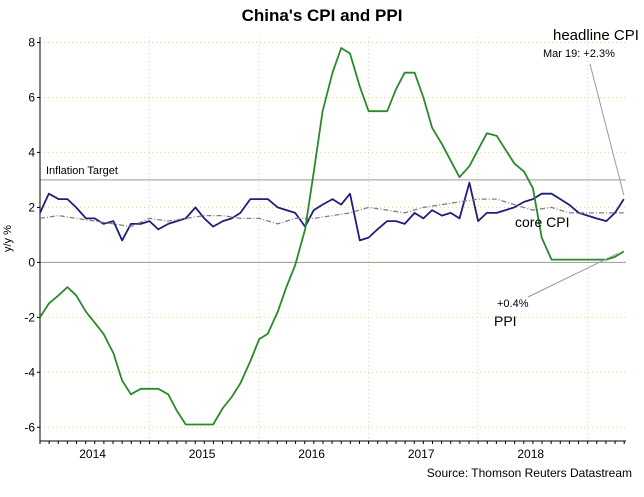 Image resolution: width=644 pixels, height=497 pixels. Describe the element at coordinates (505, 321) in the screenshot. I see `ppi-label: PPI` at that location.